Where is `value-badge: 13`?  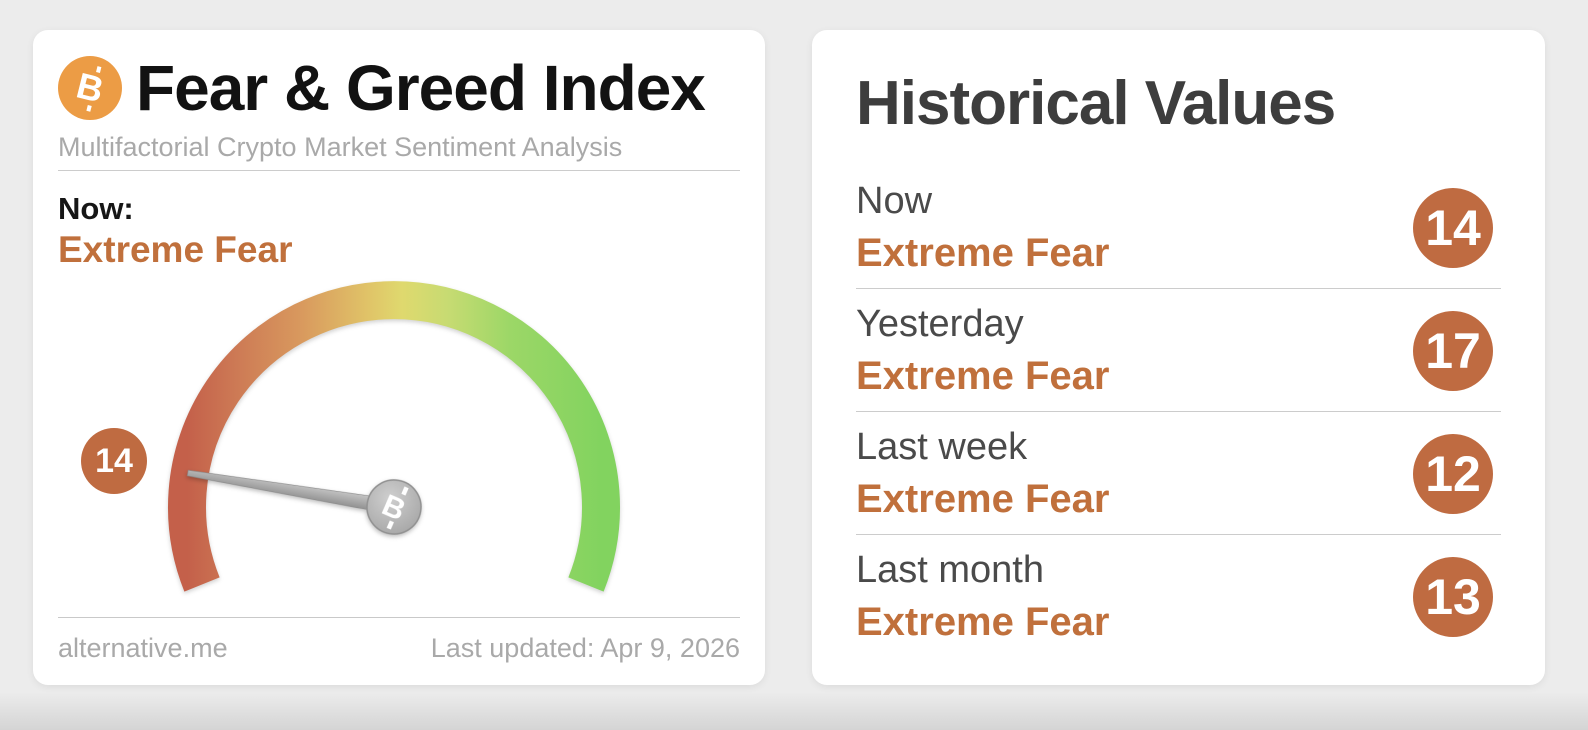 value-badge: 13 is located at coordinates (1453, 597).